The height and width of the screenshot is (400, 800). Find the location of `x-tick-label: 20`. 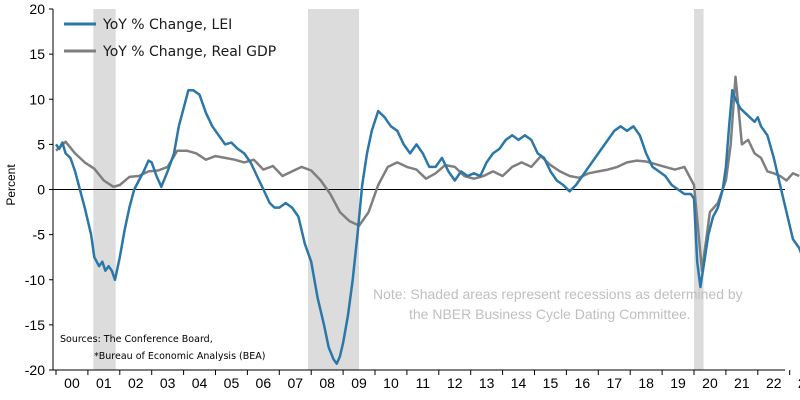

x-tick-label: 20 is located at coordinates (710, 383).